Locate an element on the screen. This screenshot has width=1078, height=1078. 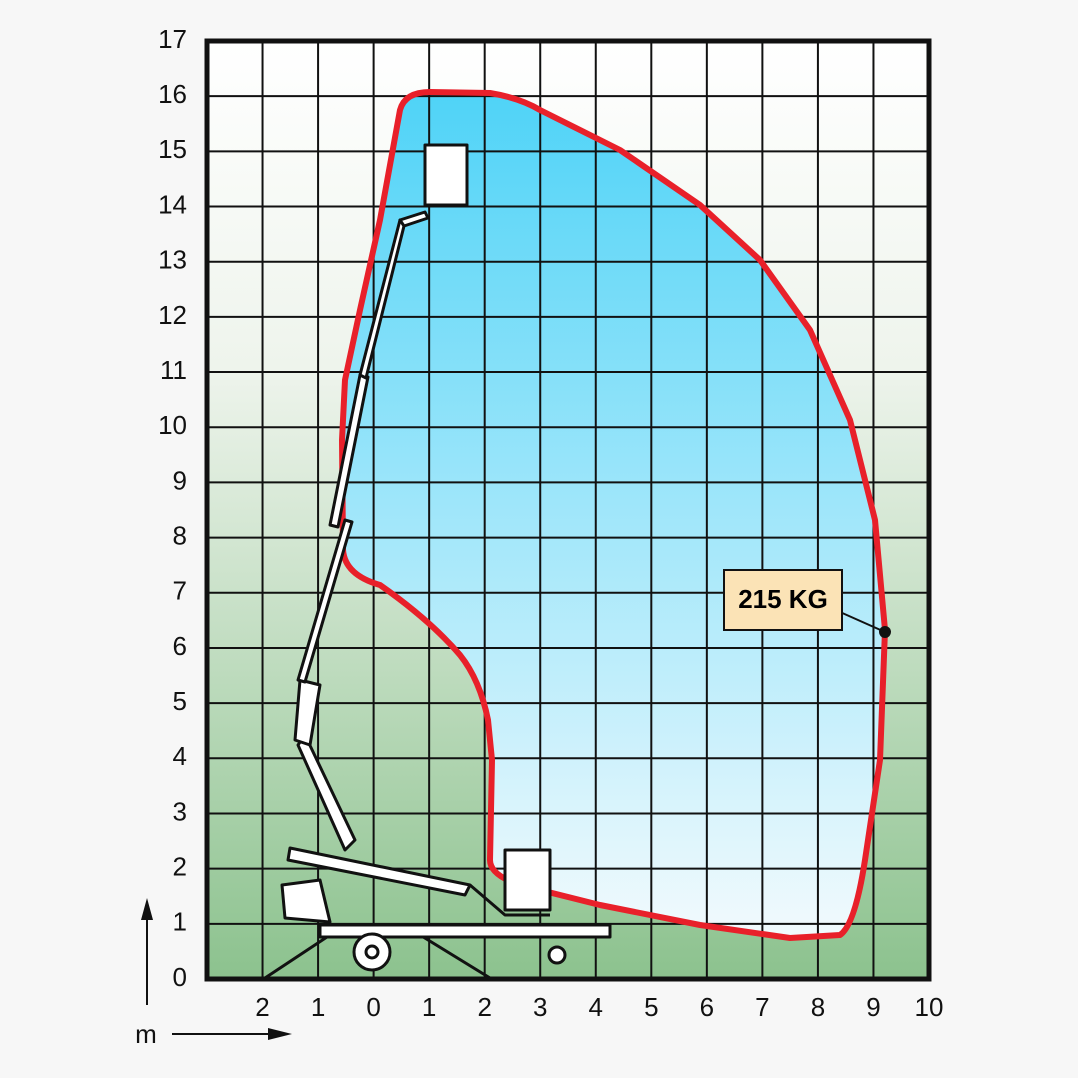
callout-text: 215 KG is located at coordinates (783, 599).